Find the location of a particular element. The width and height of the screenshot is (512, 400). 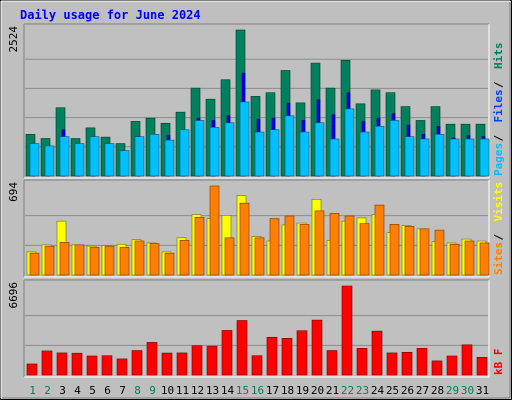

x-tick-label-day-24: 24 is located at coordinates (378, 390).